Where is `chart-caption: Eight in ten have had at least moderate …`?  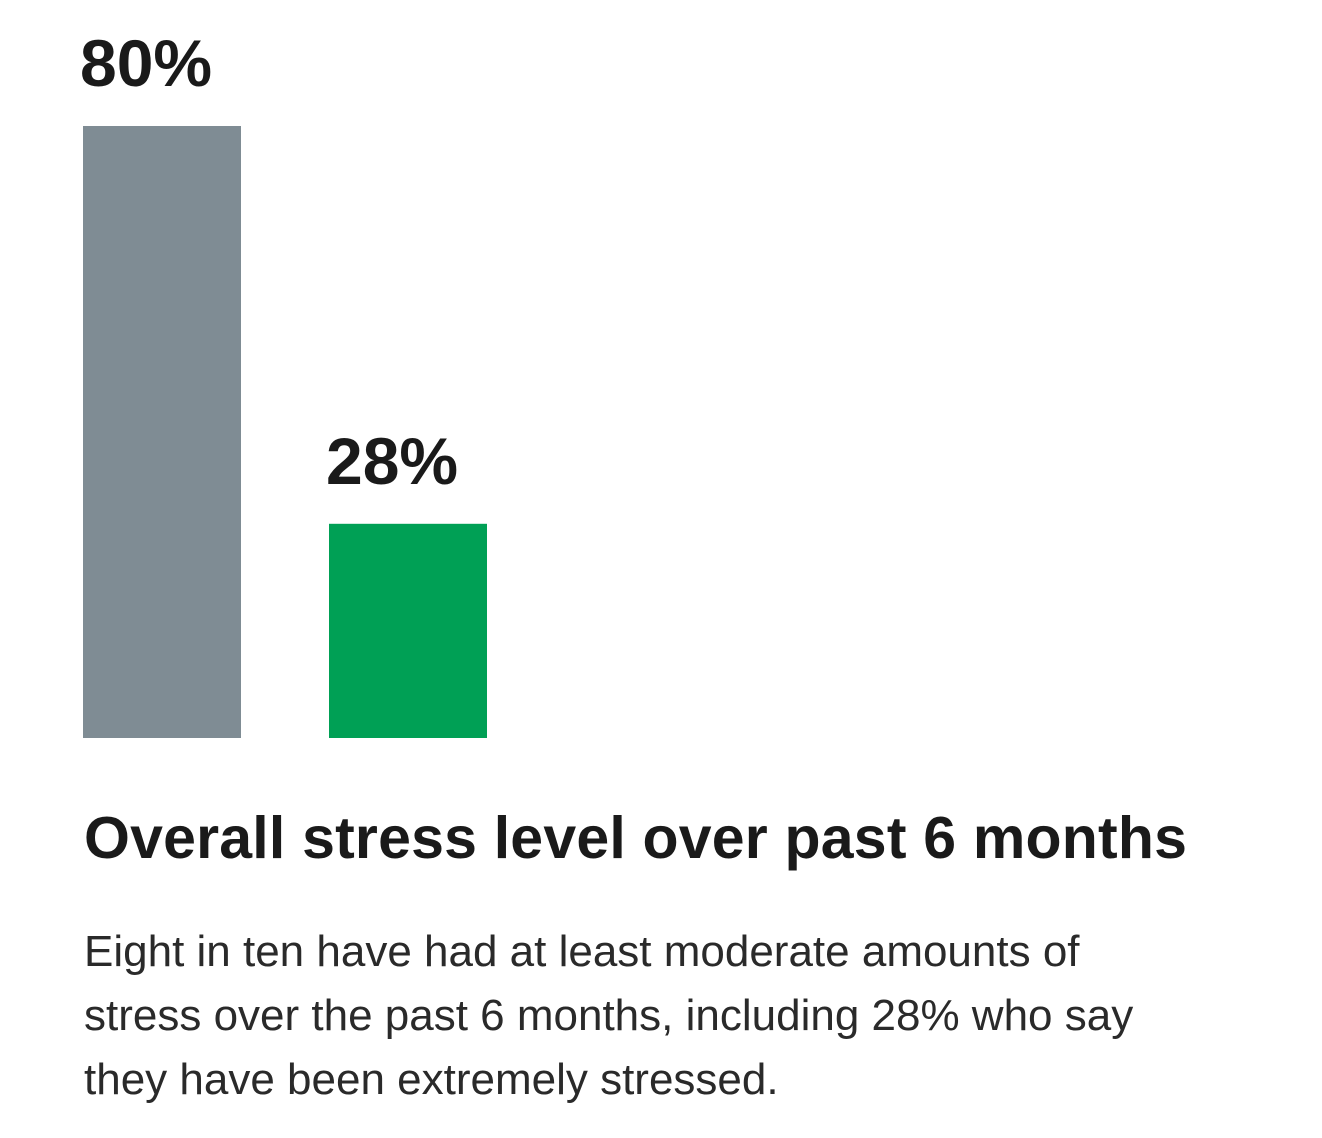
chart-caption: Eight in ten have had at least moderate … is located at coordinates (609, 1015).